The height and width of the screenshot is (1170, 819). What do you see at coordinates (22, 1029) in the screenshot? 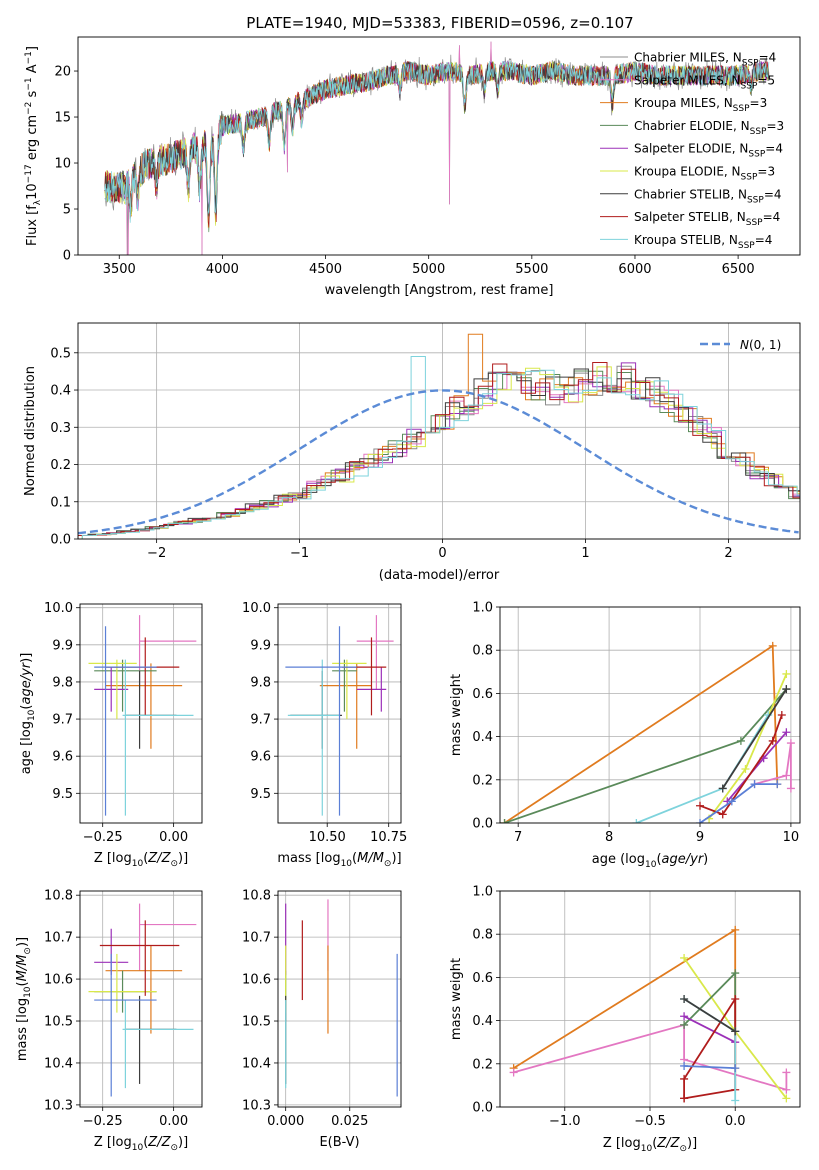
I see `label-part: mass [log` at bounding box center [22, 1029].